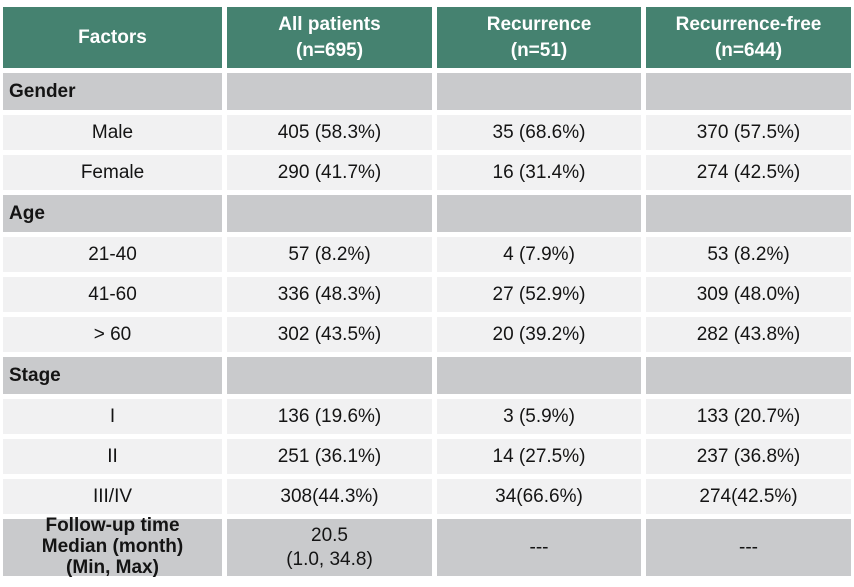  I want to click on cell-stage-iii-iv-recurrence-free: 274(42.5%), so click(748, 496).